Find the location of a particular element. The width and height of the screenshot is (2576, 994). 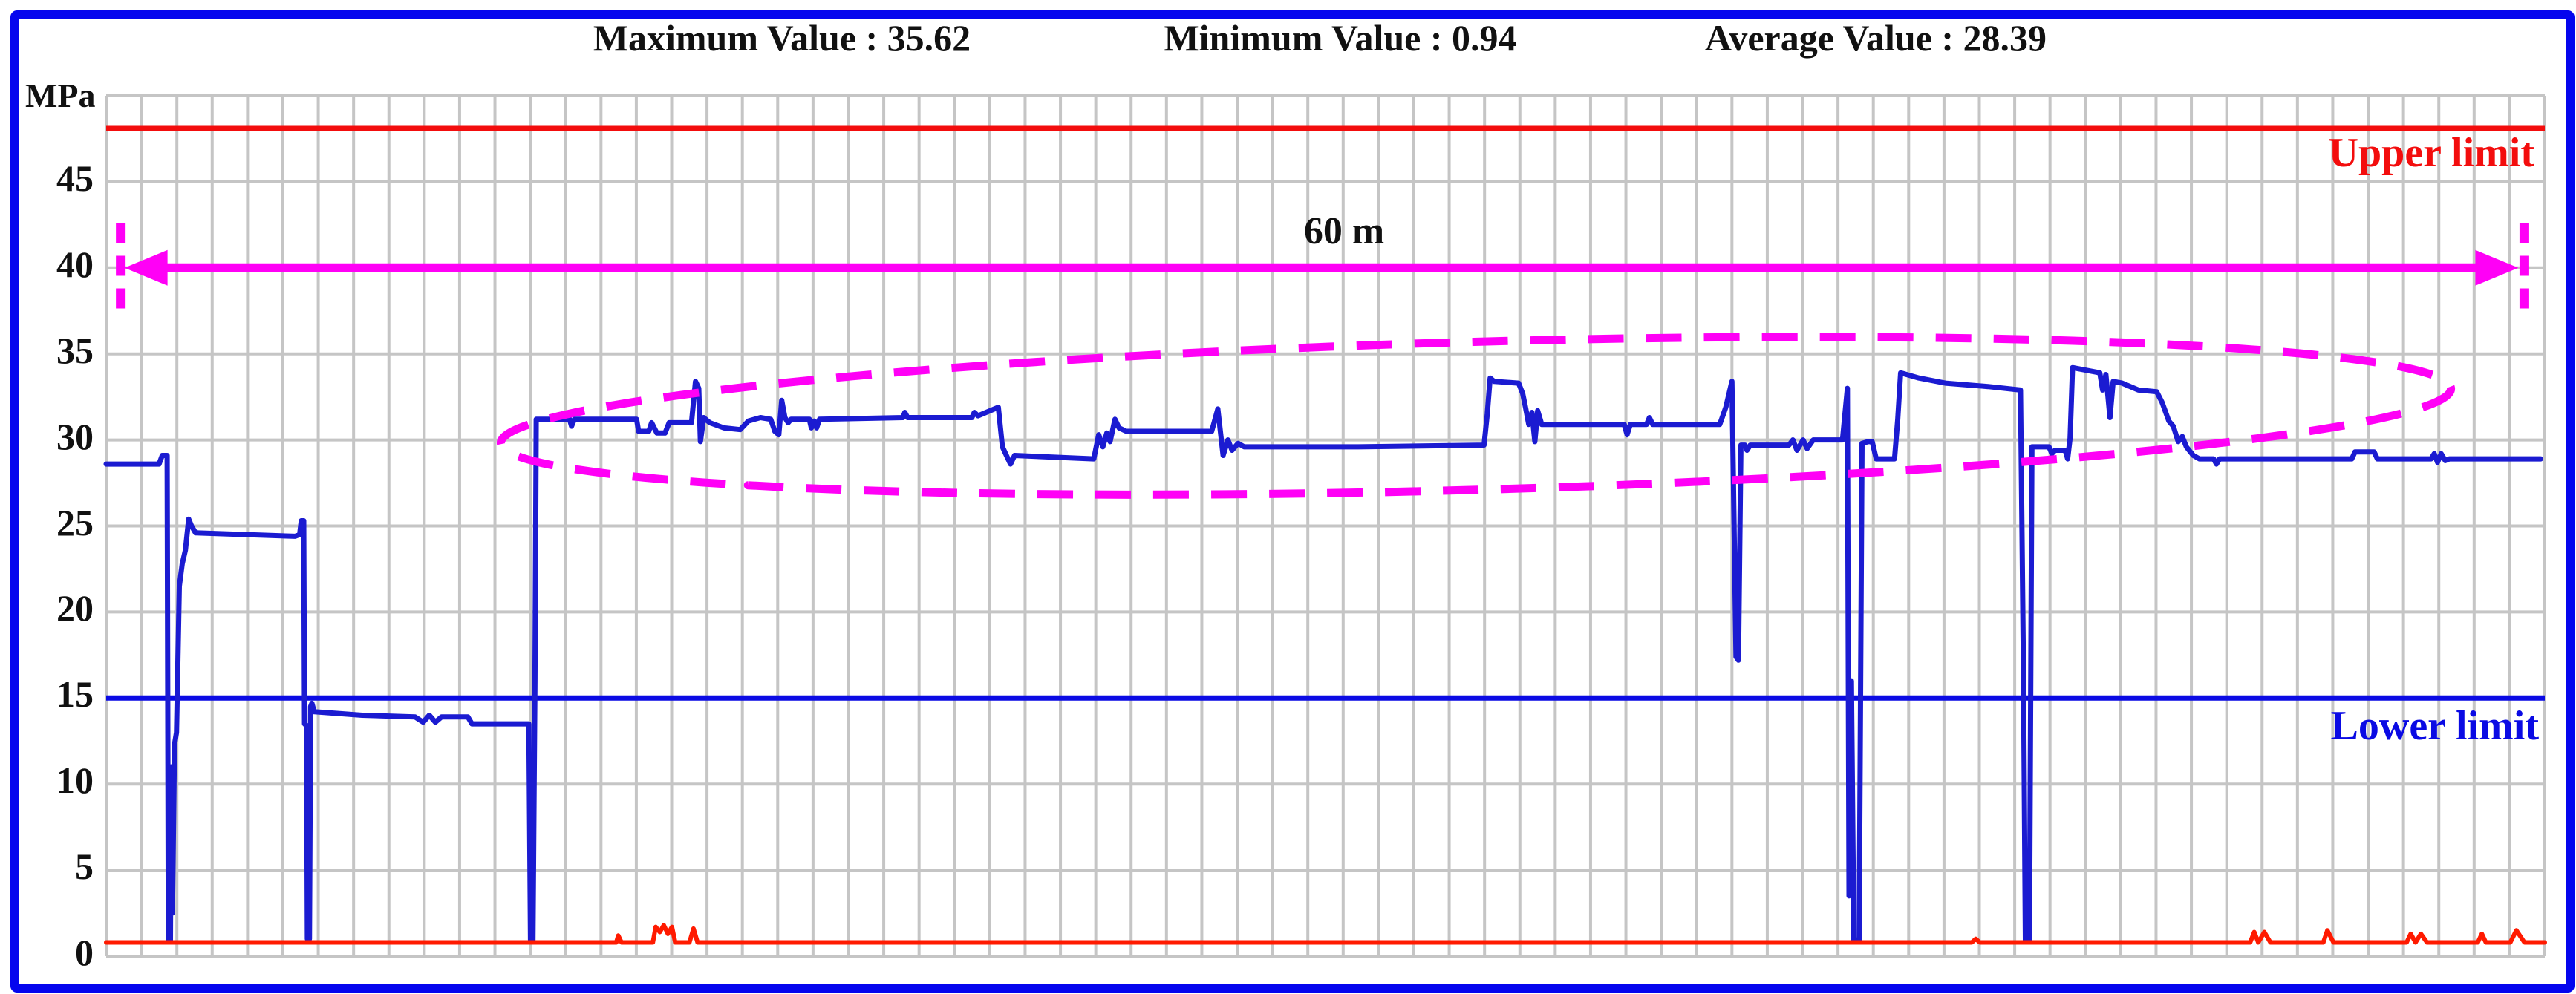

y-tick-label-10: 10 is located at coordinates (75, 780).